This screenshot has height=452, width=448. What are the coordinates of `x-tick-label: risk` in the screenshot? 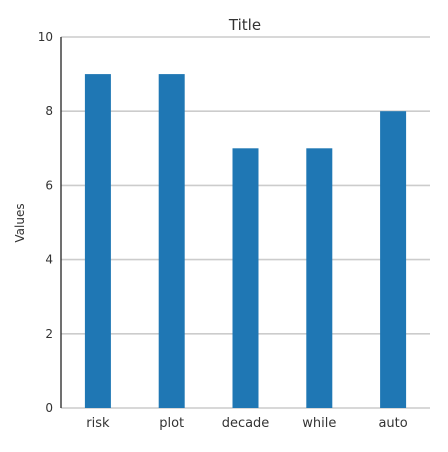 It's located at (98, 423).